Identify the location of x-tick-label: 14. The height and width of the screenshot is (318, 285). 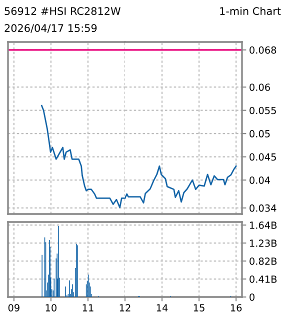
(162, 308).